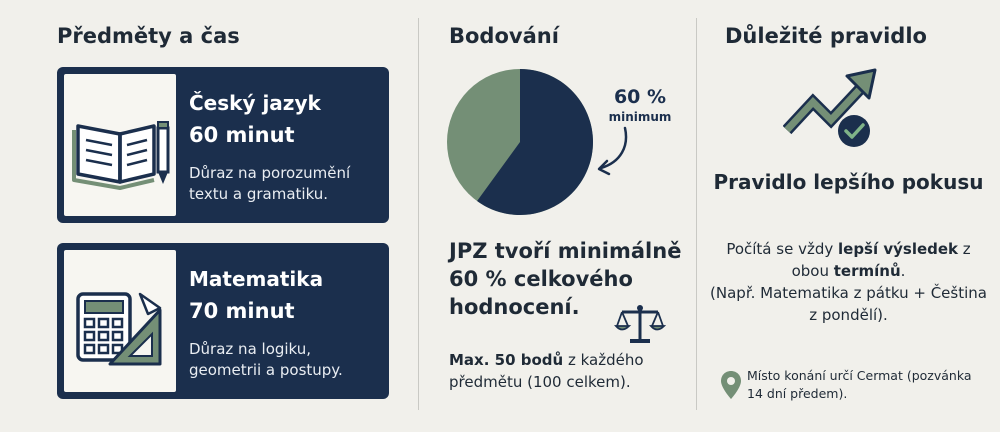 Image resolution: width=1000 pixels, height=432 pixels. Describe the element at coordinates (504, 36) in the screenshot. I see `scoring-heading: Bodování` at that location.